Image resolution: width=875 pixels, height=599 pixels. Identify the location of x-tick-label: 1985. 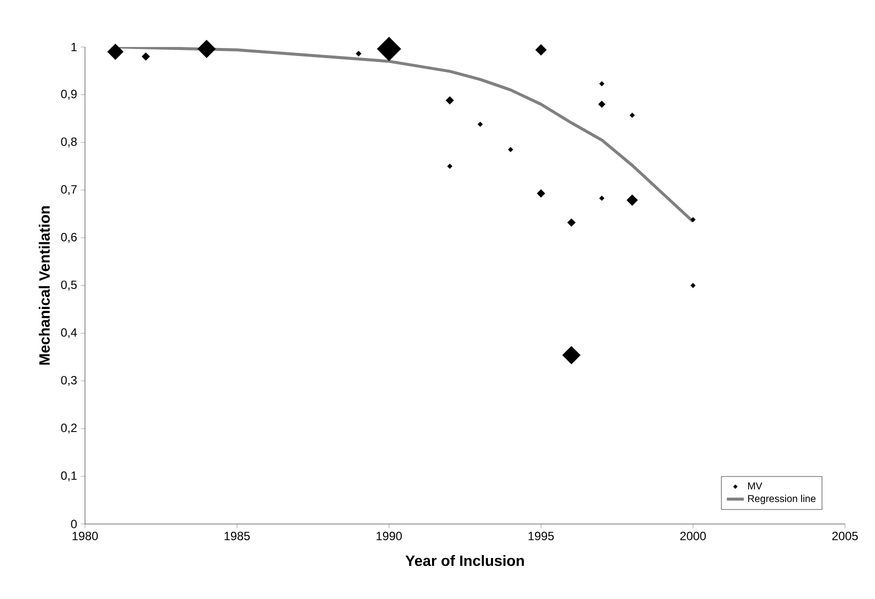
(237, 536).